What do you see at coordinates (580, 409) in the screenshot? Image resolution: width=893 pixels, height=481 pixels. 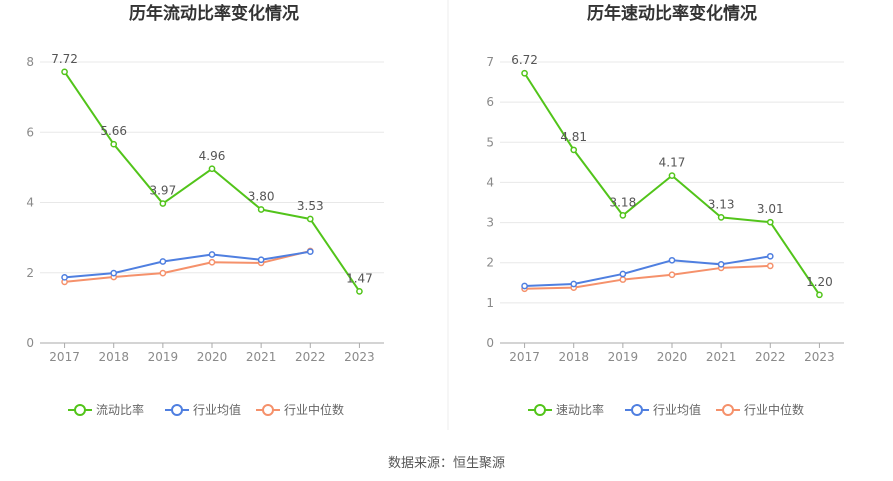 I see `legend-label: 速动比率` at bounding box center [580, 409].